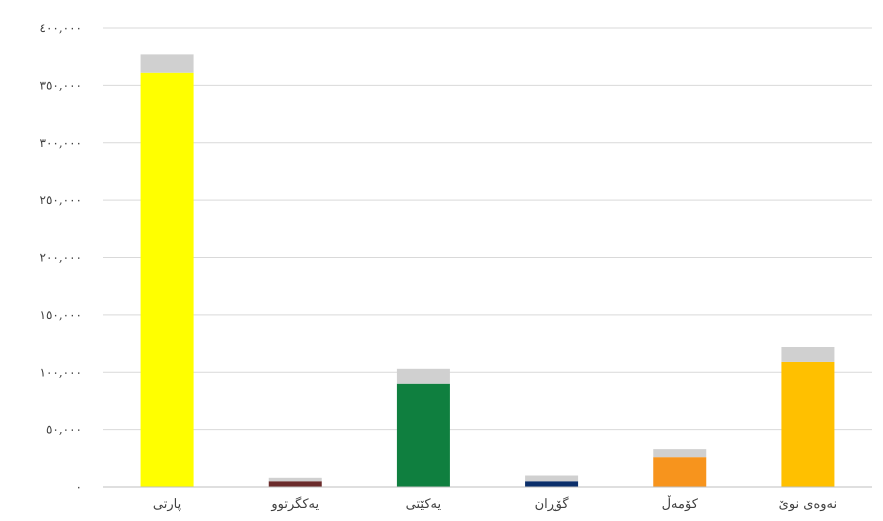  I want to click on y-tick-label: ٥٠,٠٠٠, so click(64, 430).